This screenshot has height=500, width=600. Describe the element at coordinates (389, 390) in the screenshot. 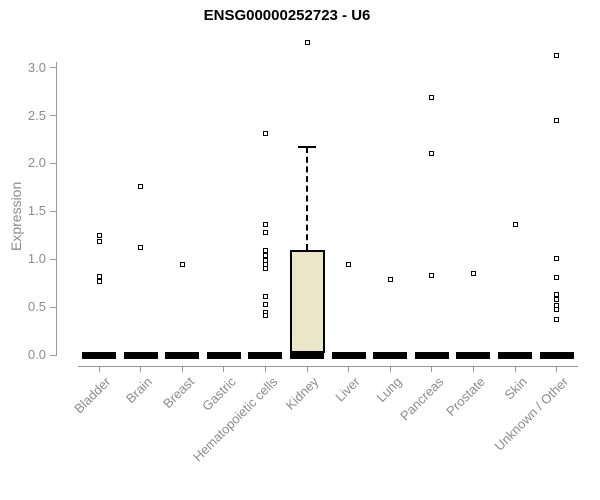

I see `x-axis-tick-label: Lung` at that location.